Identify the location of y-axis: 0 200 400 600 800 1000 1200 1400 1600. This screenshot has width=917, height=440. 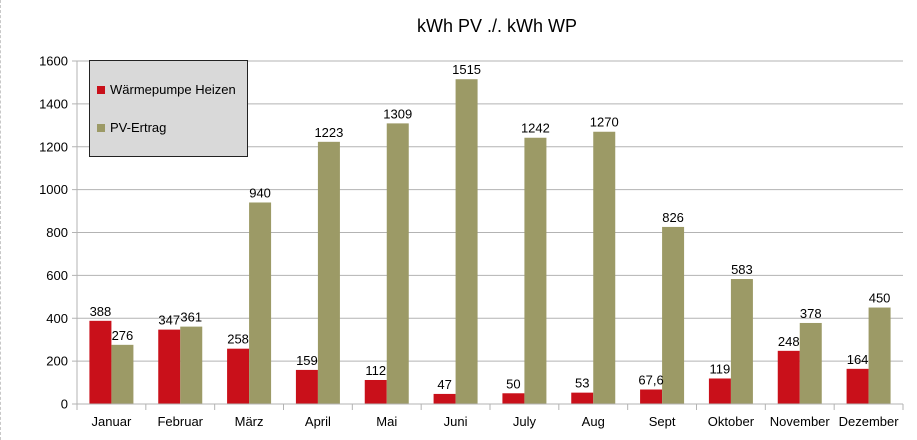
(58, 233).